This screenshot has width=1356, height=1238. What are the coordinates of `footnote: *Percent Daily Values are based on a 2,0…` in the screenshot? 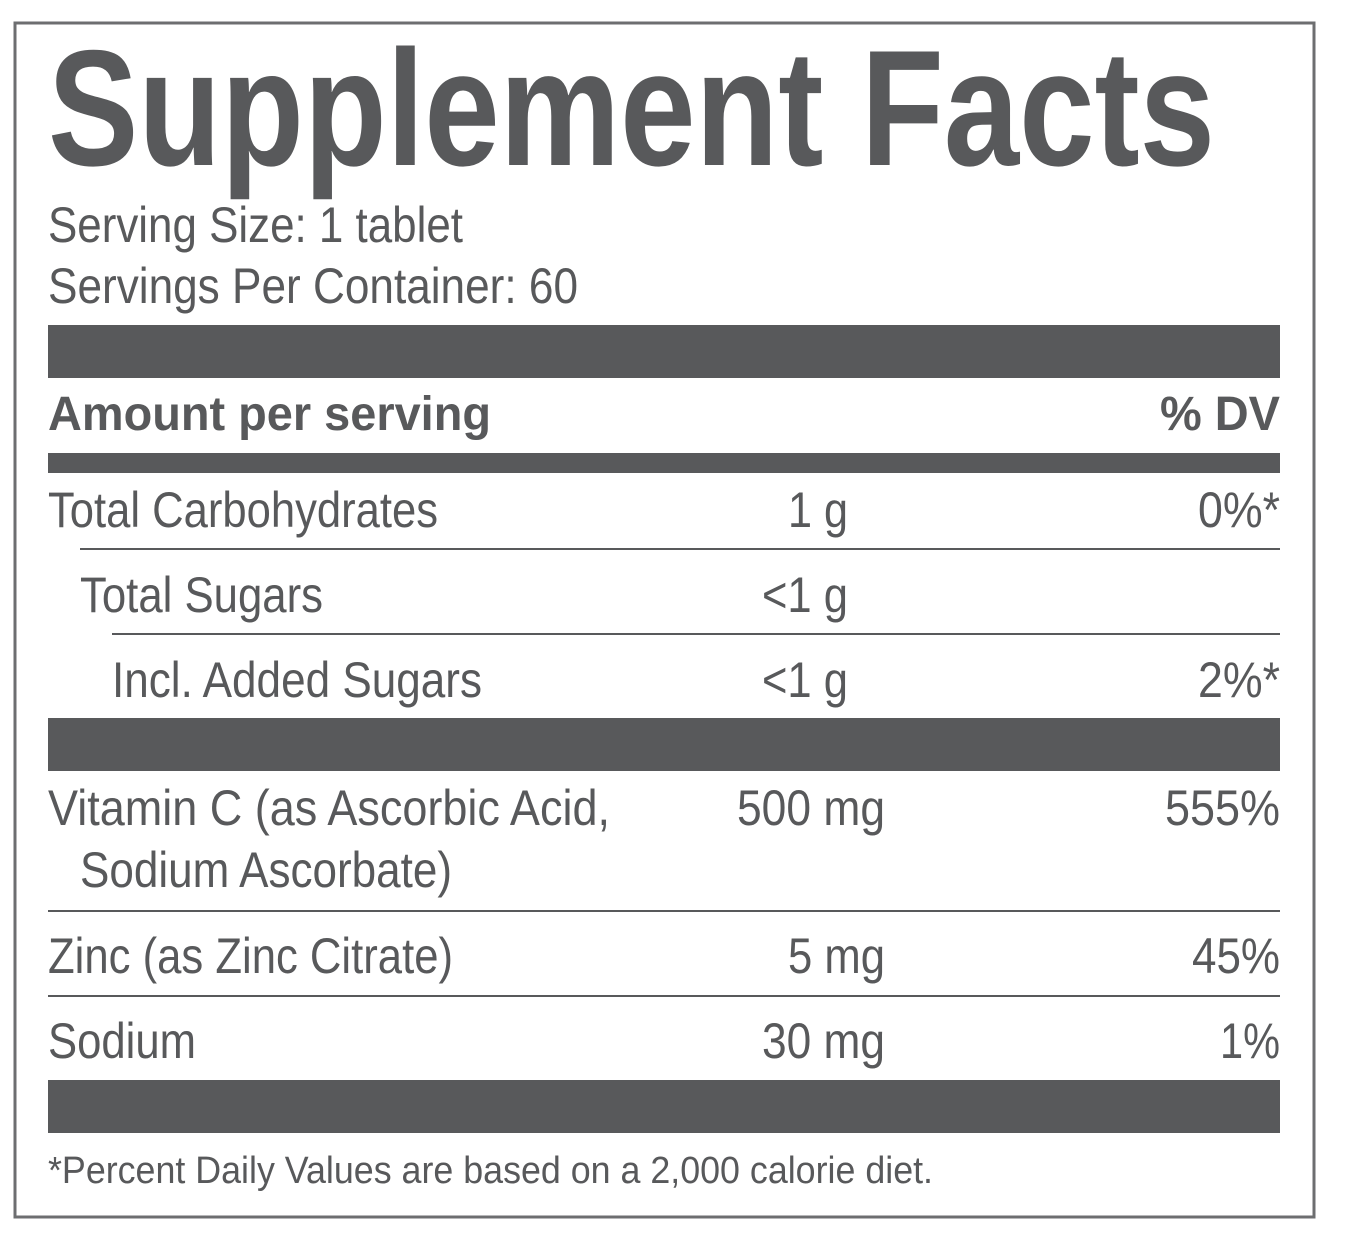 It's located at (490, 1171).